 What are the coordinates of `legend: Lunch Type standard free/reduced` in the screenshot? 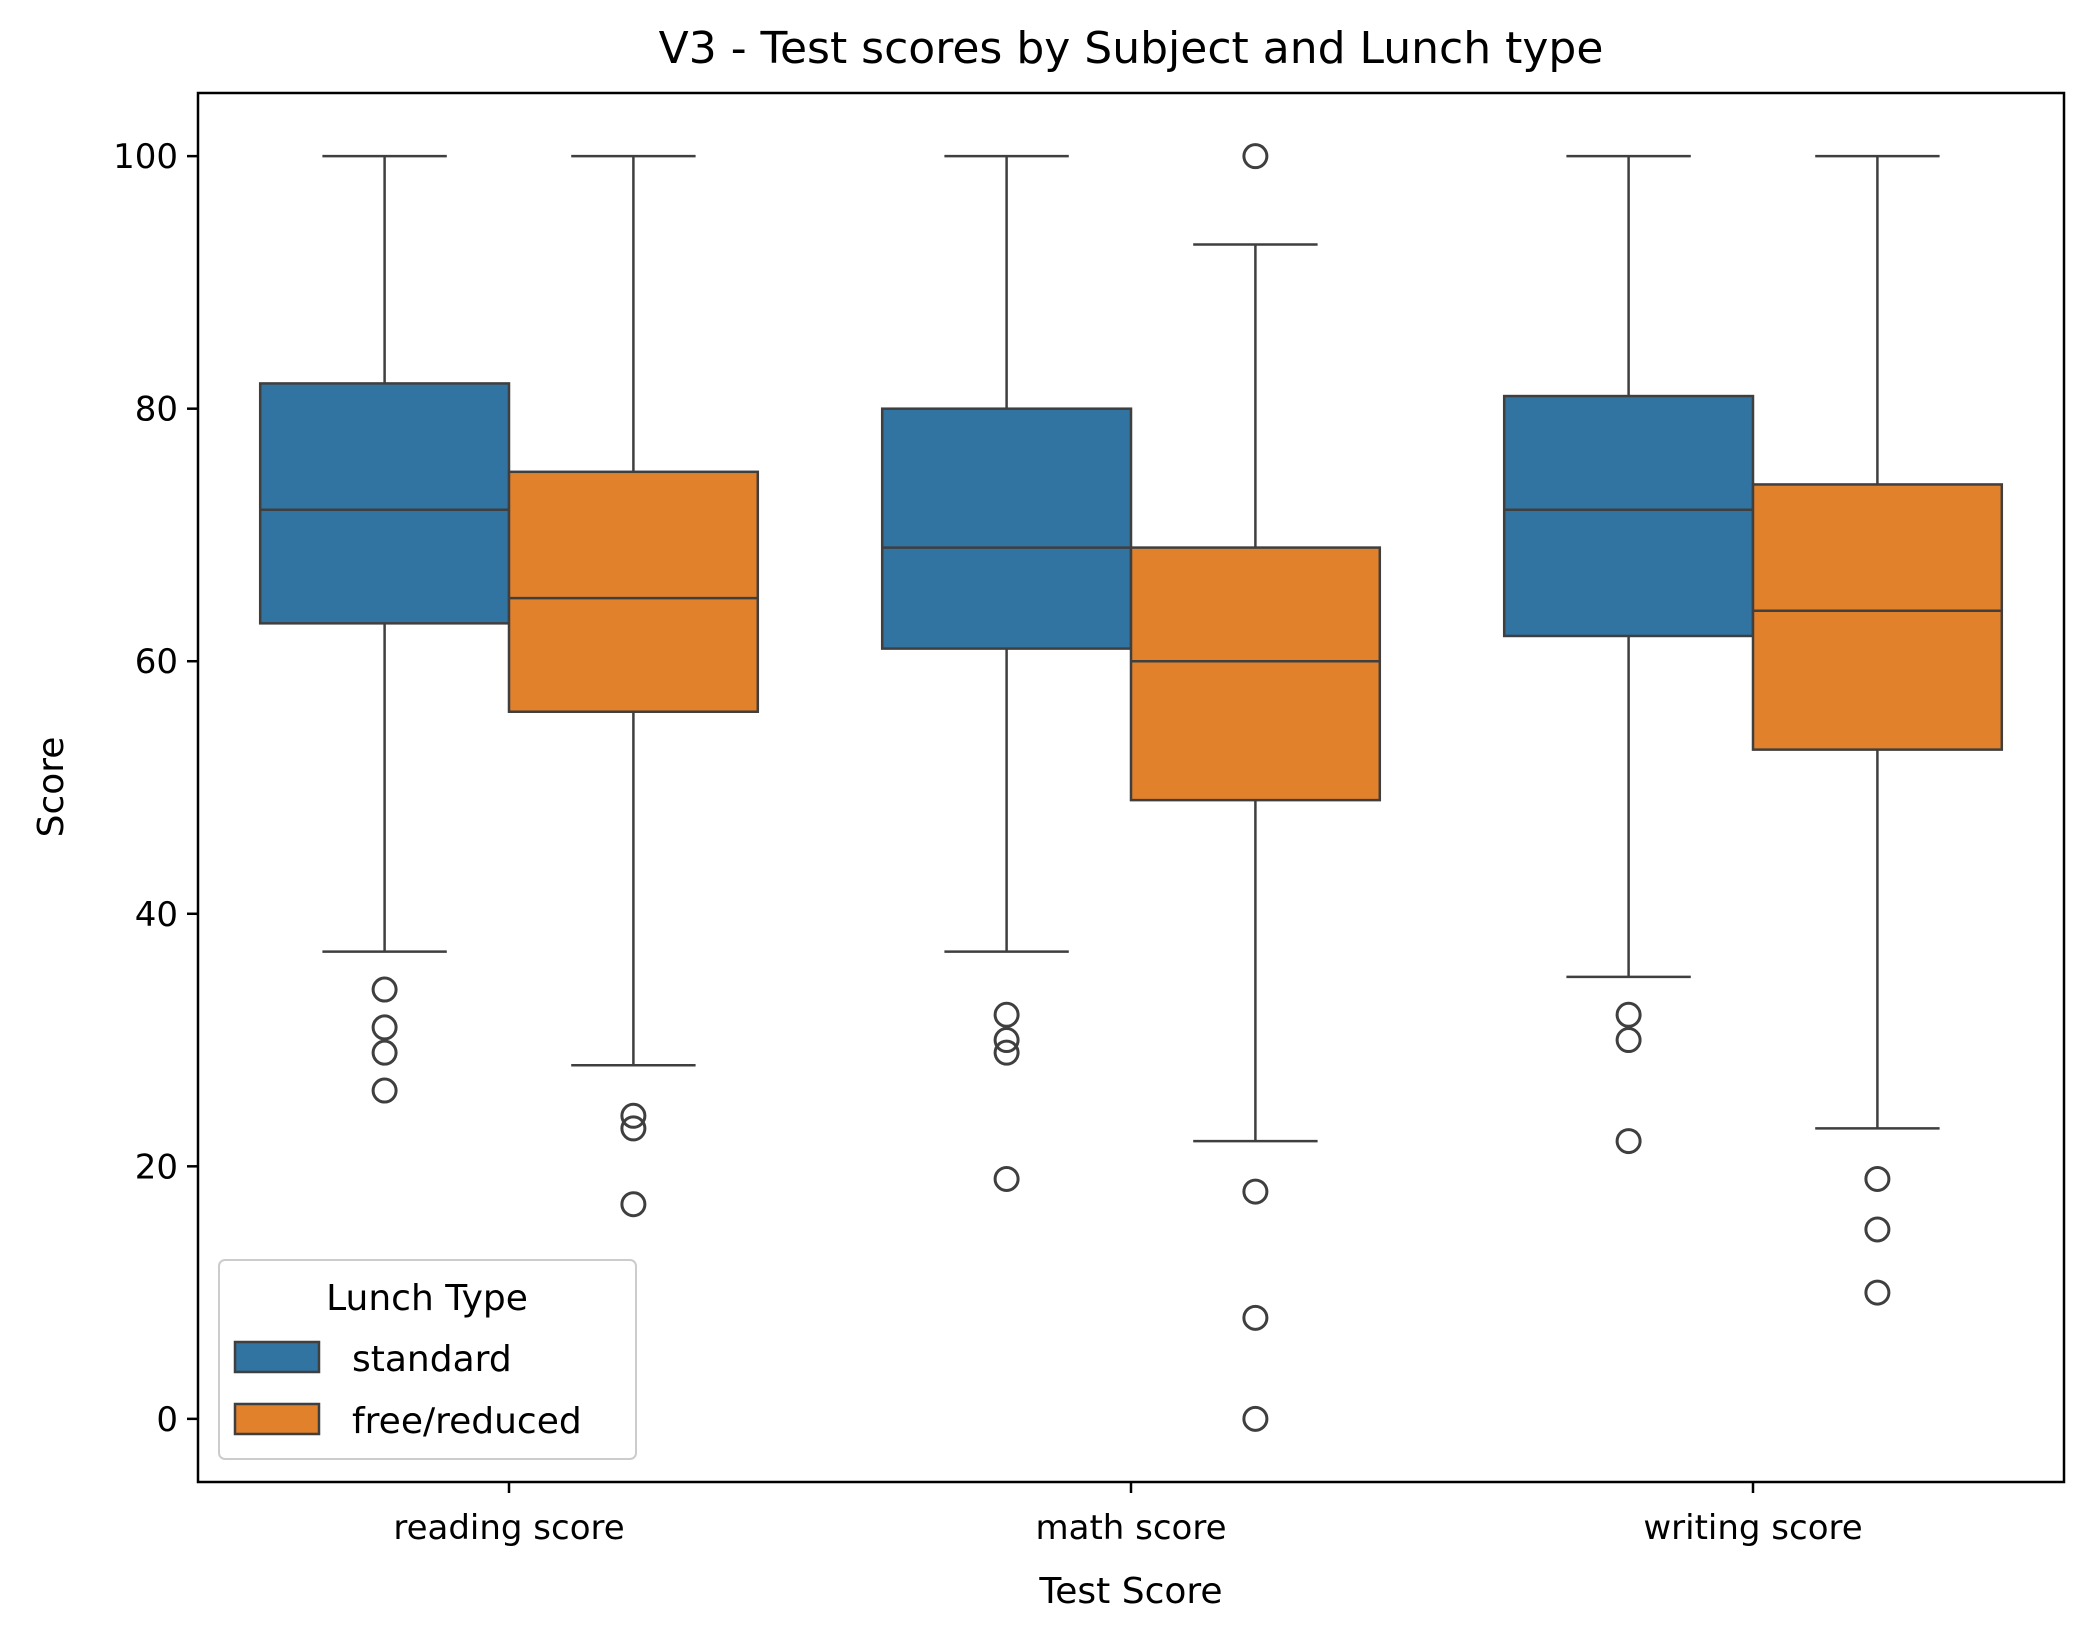 It's located at (427, 1359).